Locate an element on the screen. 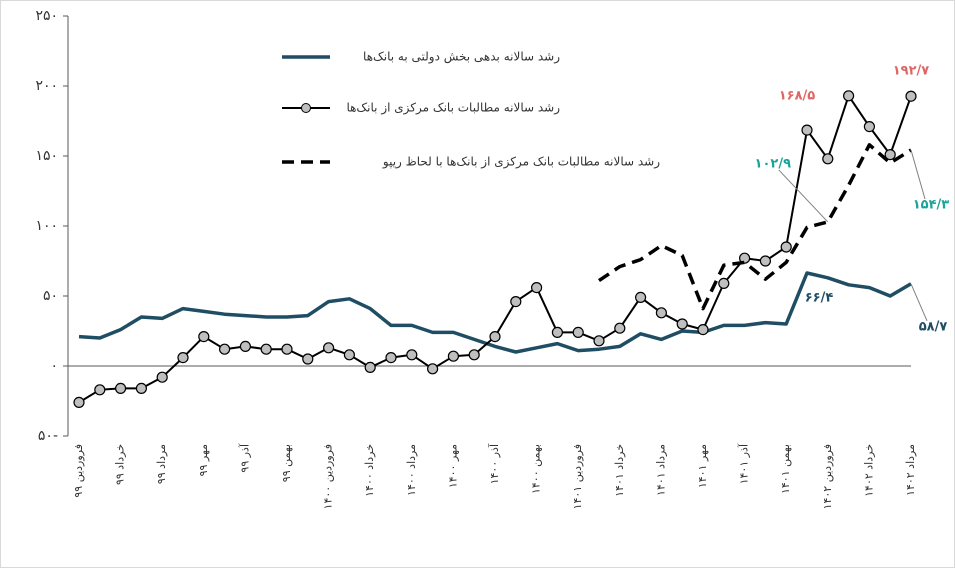 The width and height of the screenshot is (955, 568). legend-label: رشد سالانه بدهی بخش دولتی به بانک‌ها is located at coordinates (461, 57).